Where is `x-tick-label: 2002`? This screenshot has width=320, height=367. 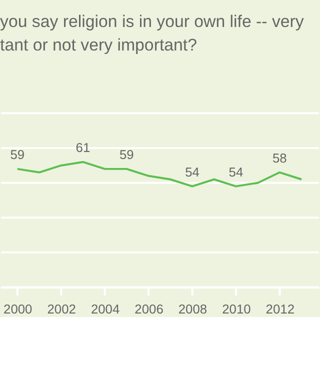 x-tick-label: 2002 is located at coordinates (61, 309).